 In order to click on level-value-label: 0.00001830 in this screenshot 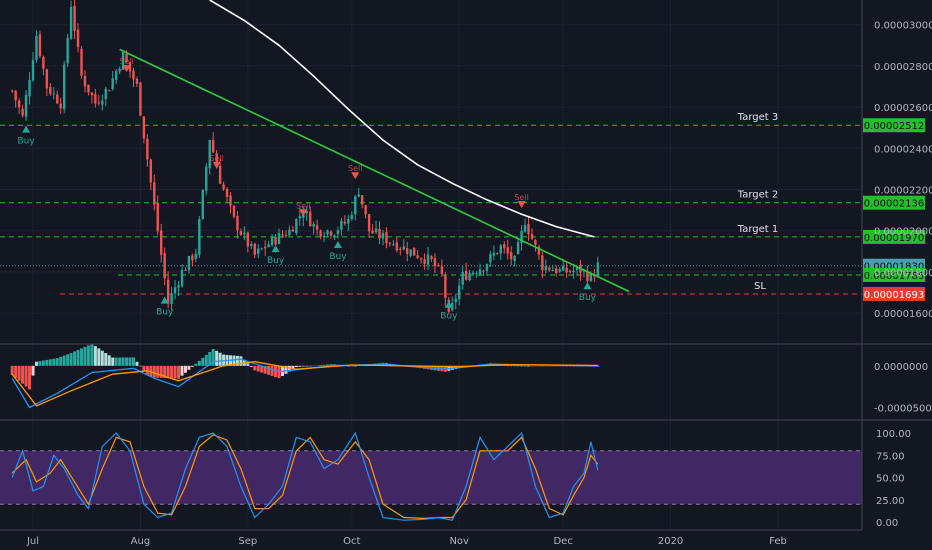, I will do `click(894, 267)`.